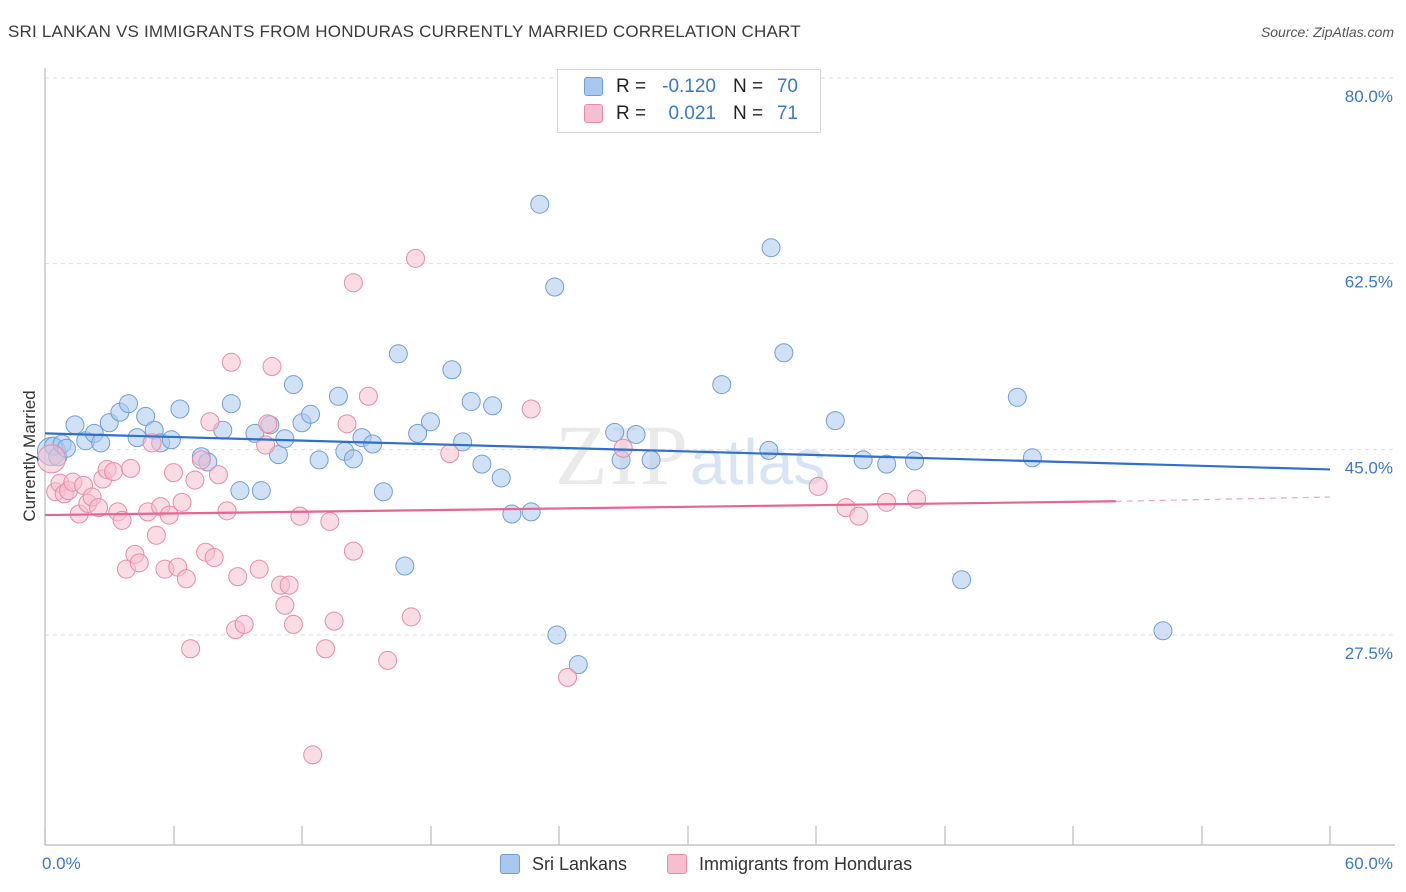  What do you see at coordinates (1369, 863) in the screenshot?
I see `x-tick-label-max: 60.0%` at bounding box center [1369, 863].